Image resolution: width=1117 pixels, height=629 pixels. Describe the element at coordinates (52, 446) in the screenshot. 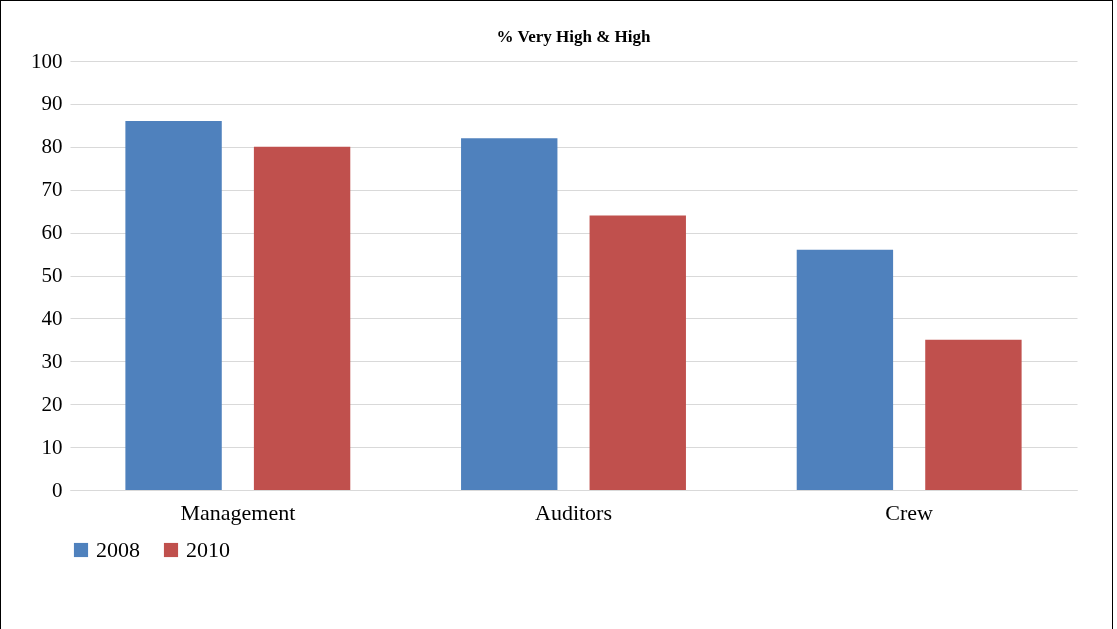

I see `y-tick-label: 10` at that location.